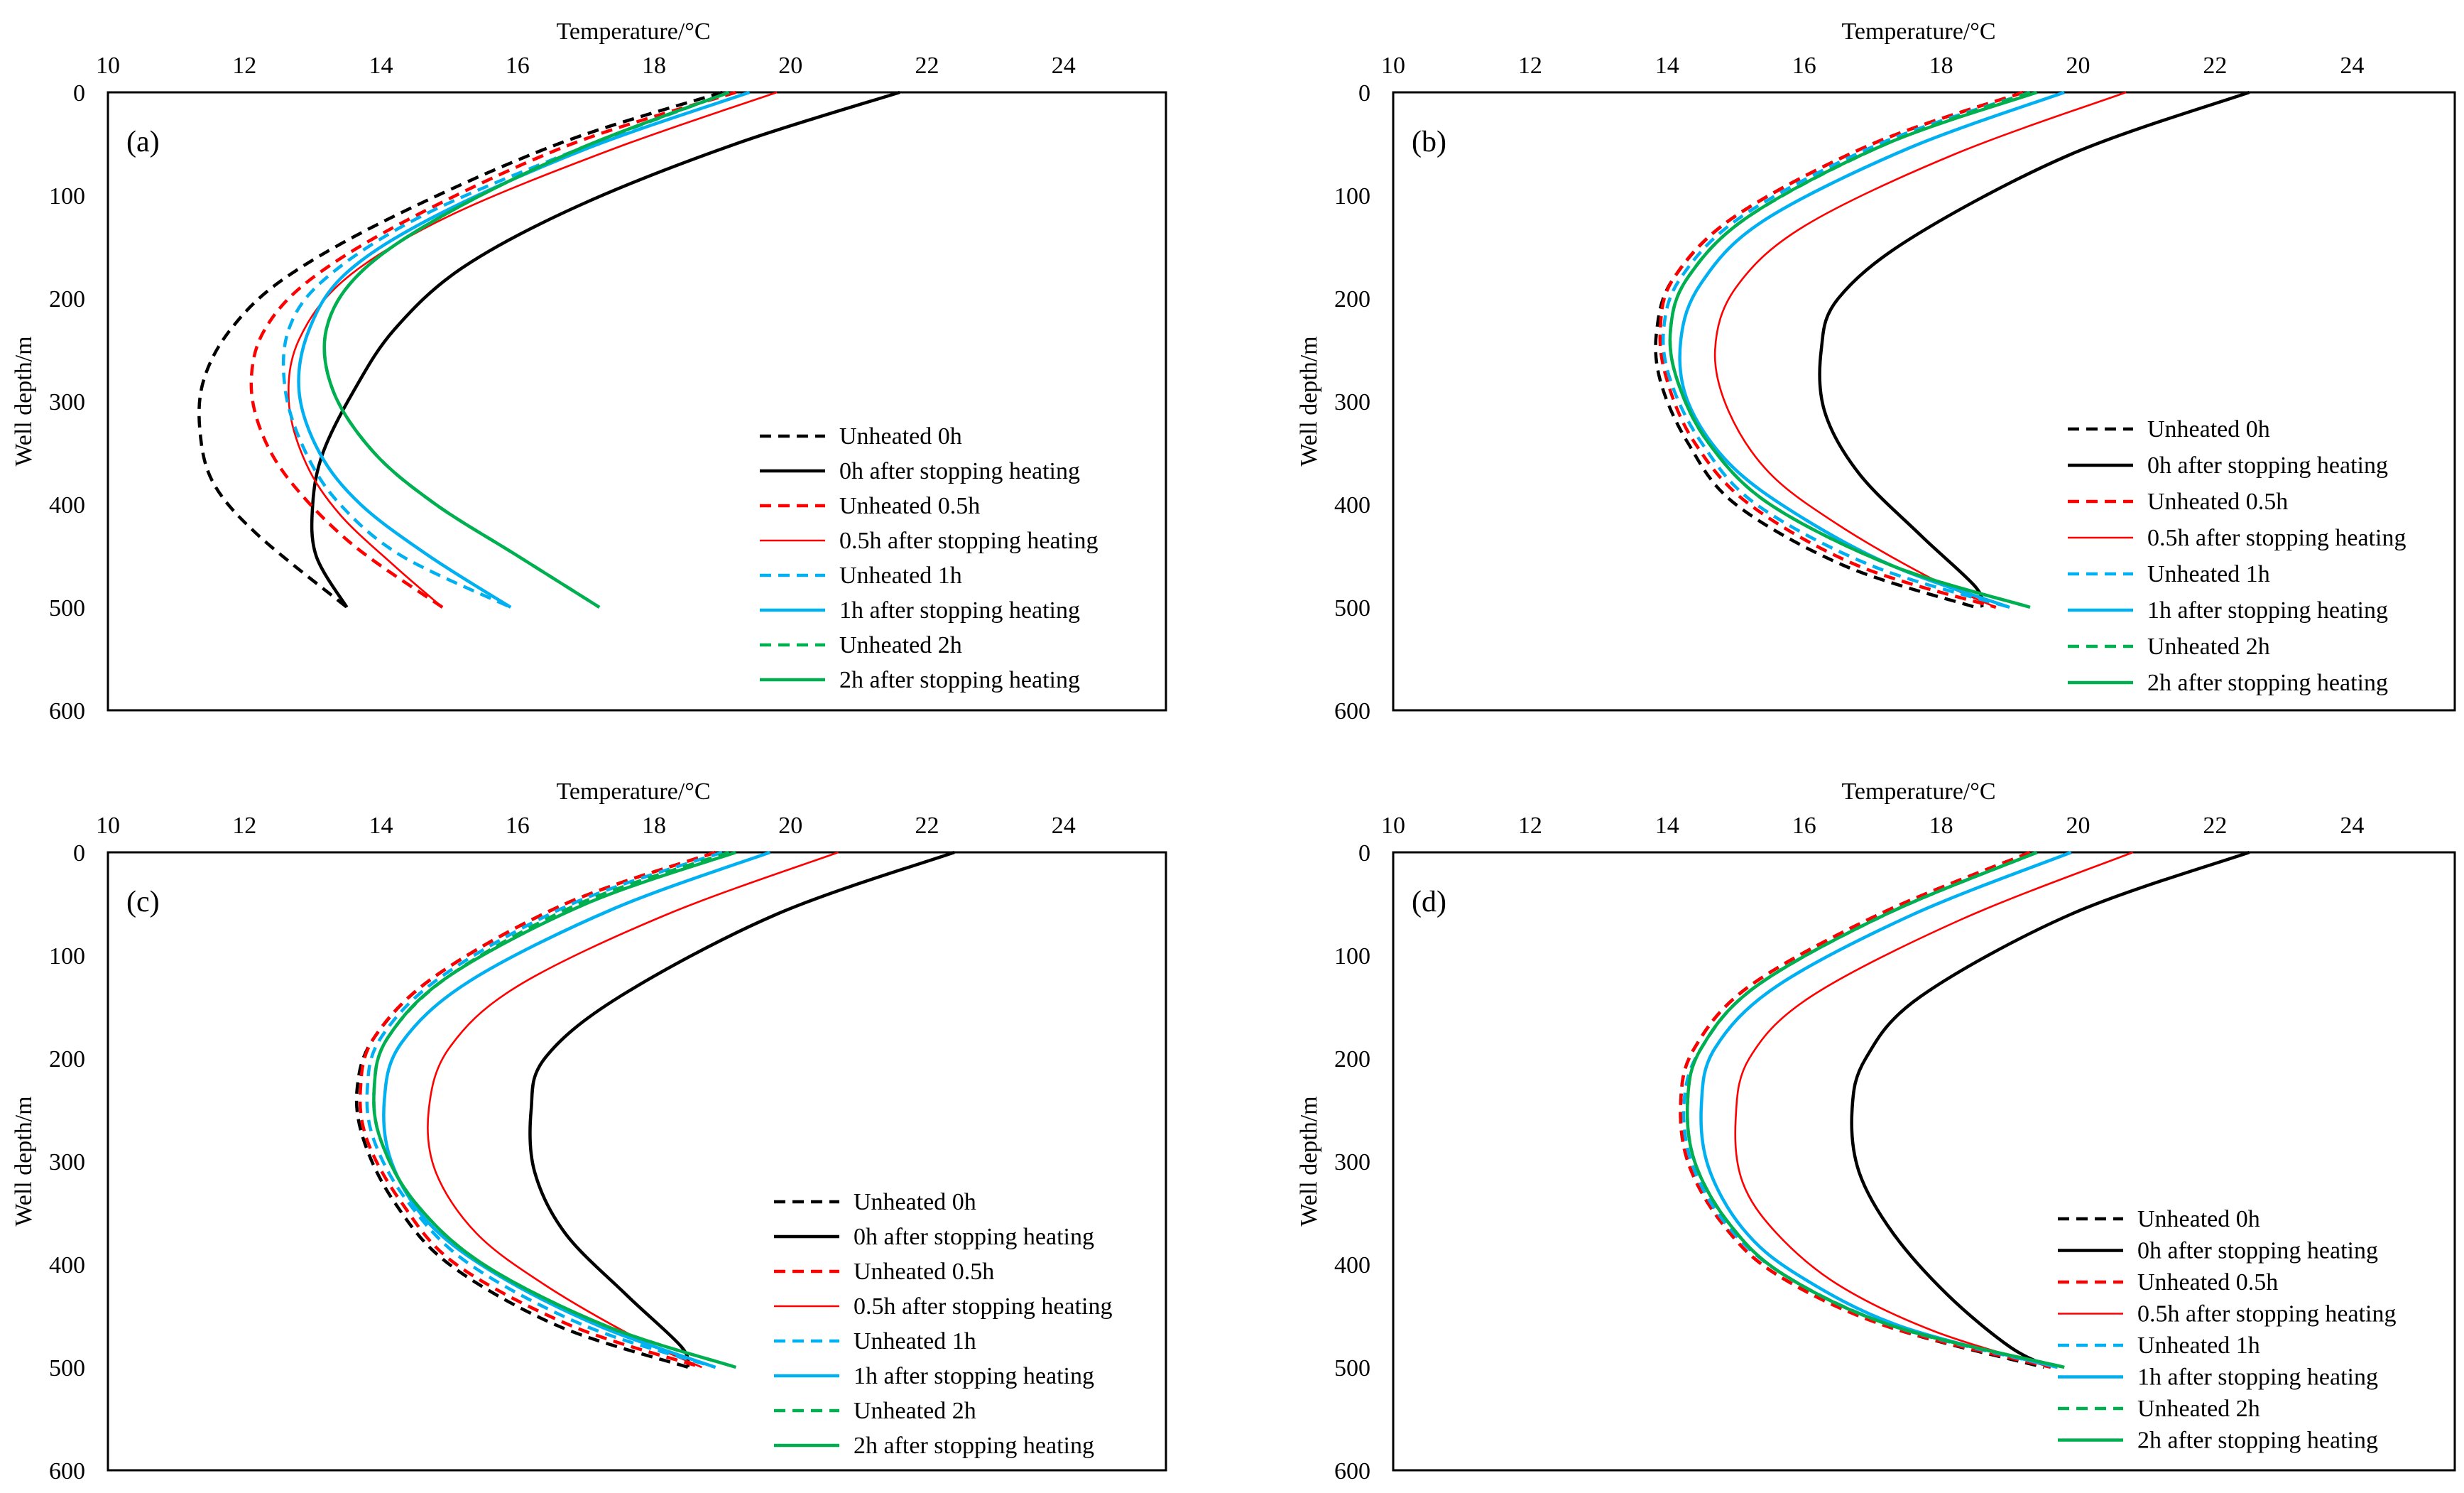 The height and width of the screenshot is (1493, 2464). What do you see at coordinates (1429, 142) in the screenshot?
I see `panel-label: (b)` at bounding box center [1429, 142].